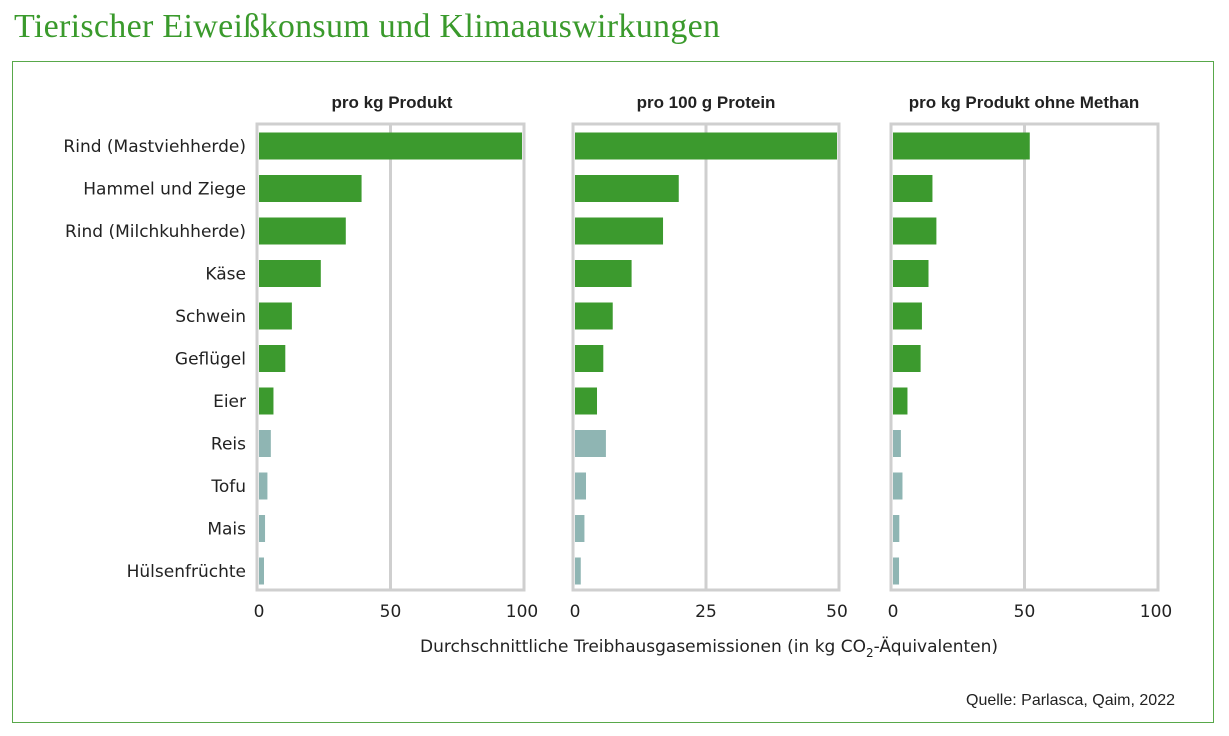 The width and height of the screenshot is (1229, 736). Describe the element at coordinates (228, 445) in the screenshot. I see `category-label: Reis` at that location.